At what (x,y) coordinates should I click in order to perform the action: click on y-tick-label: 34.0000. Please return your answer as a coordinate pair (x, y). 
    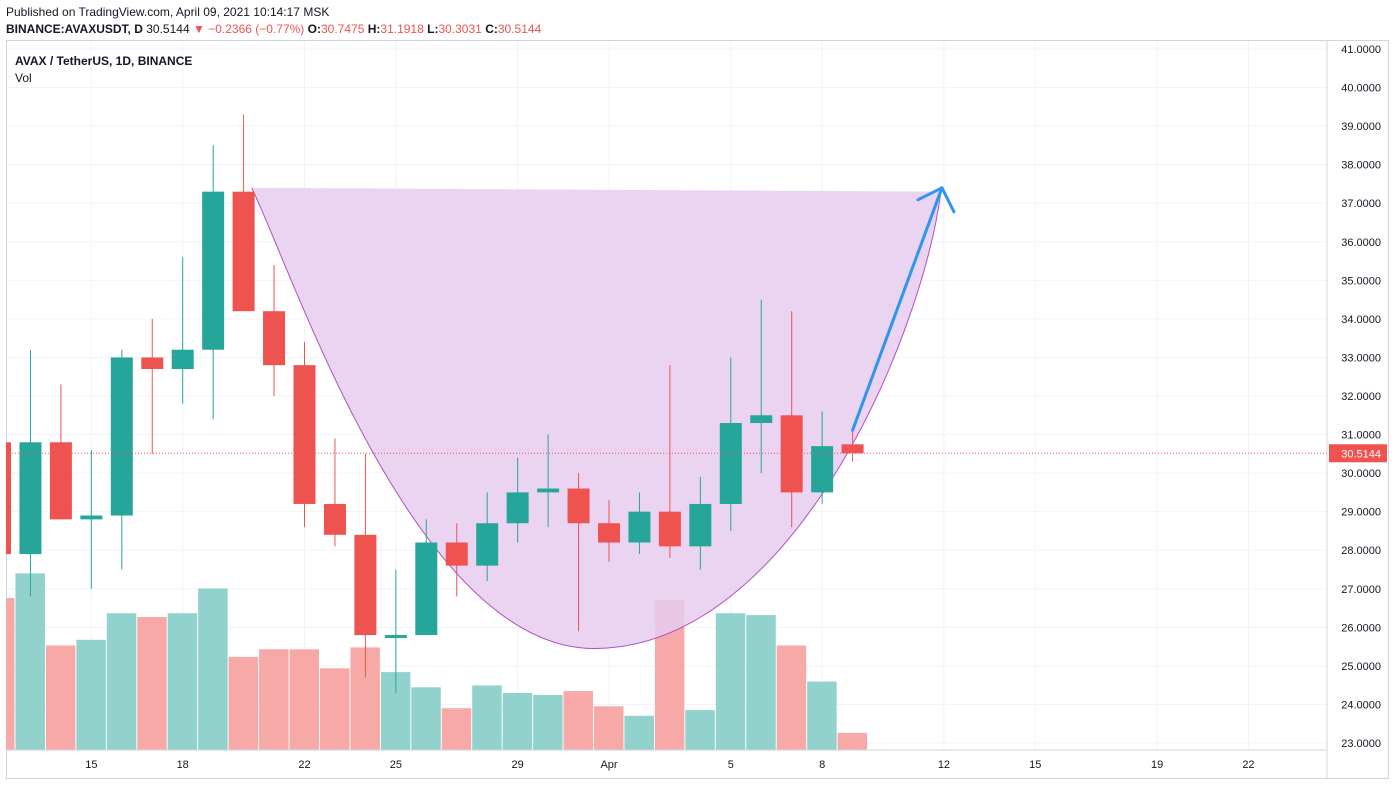
    Looking at the image, I should click on (1361, 320).